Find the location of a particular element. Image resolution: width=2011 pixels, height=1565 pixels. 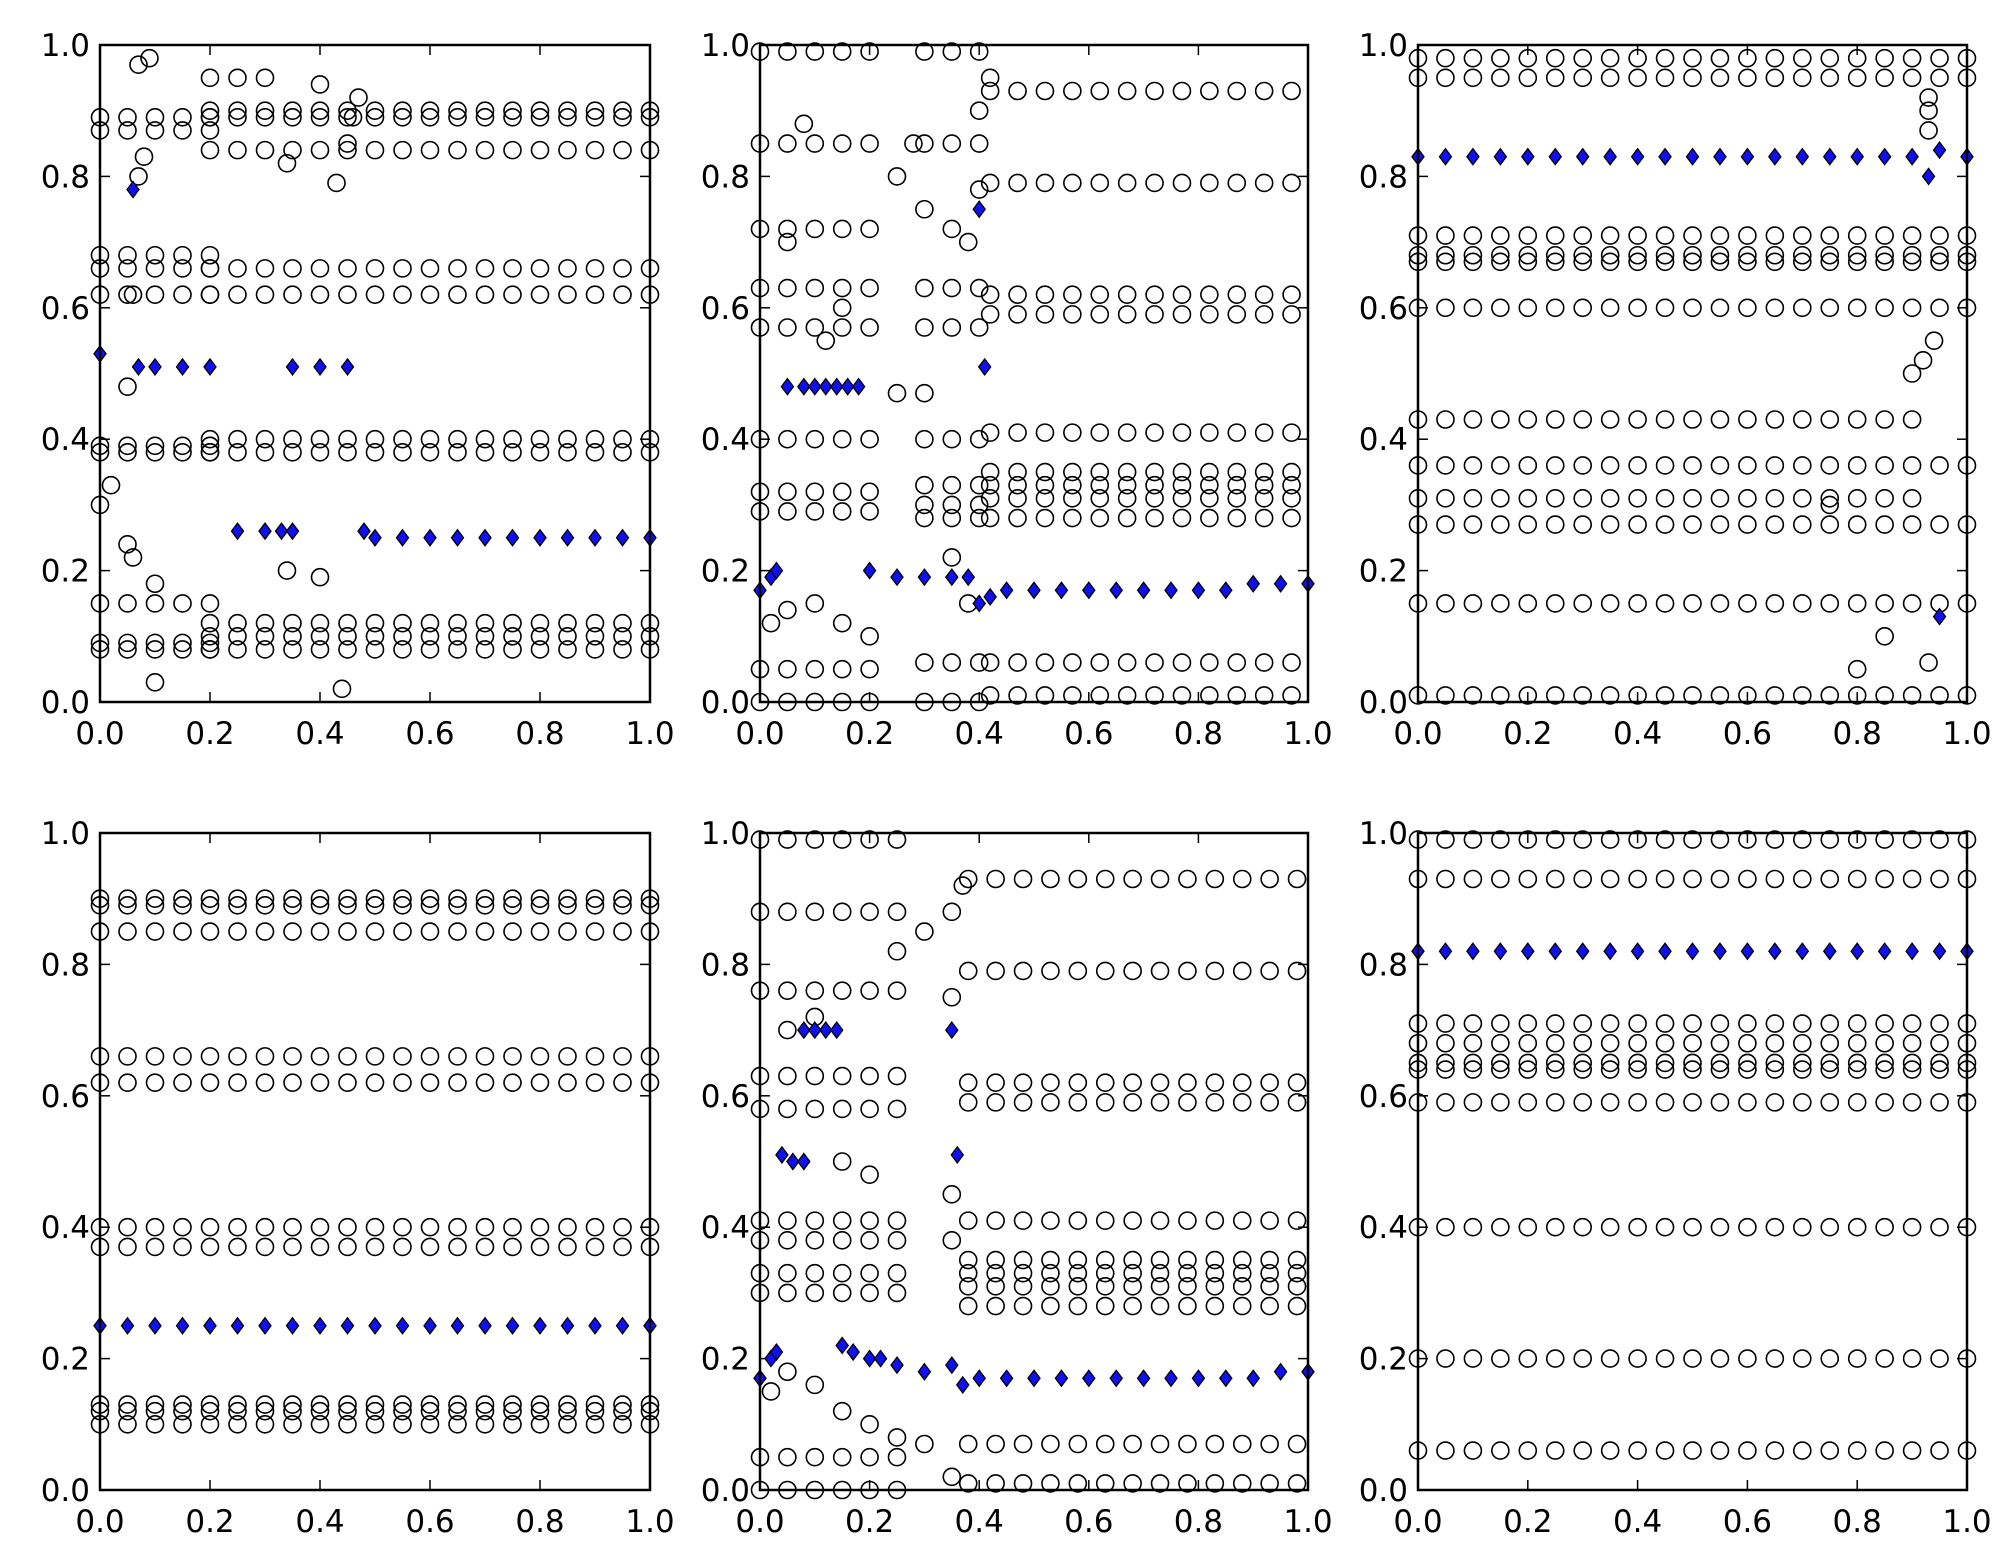

axes-frame is located at coordinates (375, 373).